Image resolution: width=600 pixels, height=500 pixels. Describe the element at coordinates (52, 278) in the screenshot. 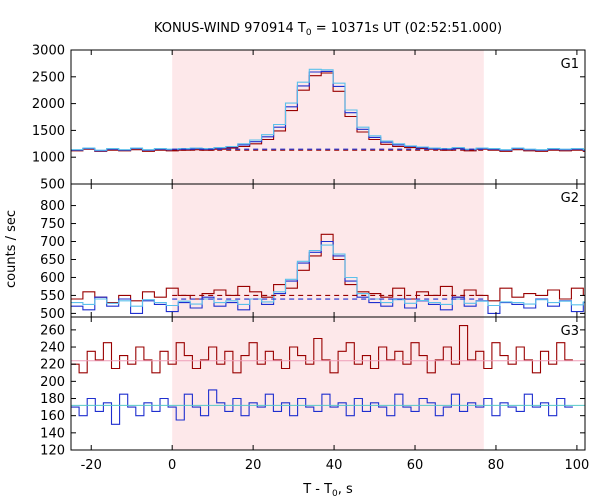

I see `ytick-label: 600` at that location.